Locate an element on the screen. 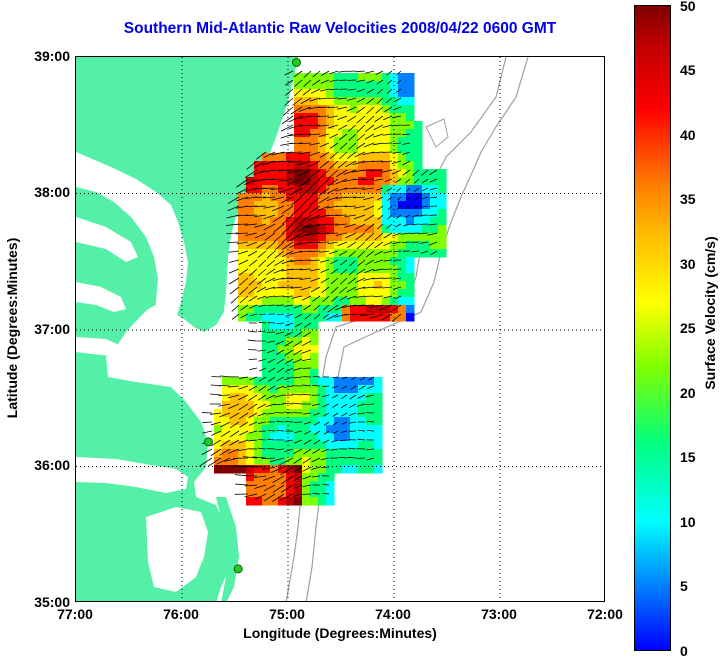  x-tick-label: 75:00 is located at coordinates (287, 614).